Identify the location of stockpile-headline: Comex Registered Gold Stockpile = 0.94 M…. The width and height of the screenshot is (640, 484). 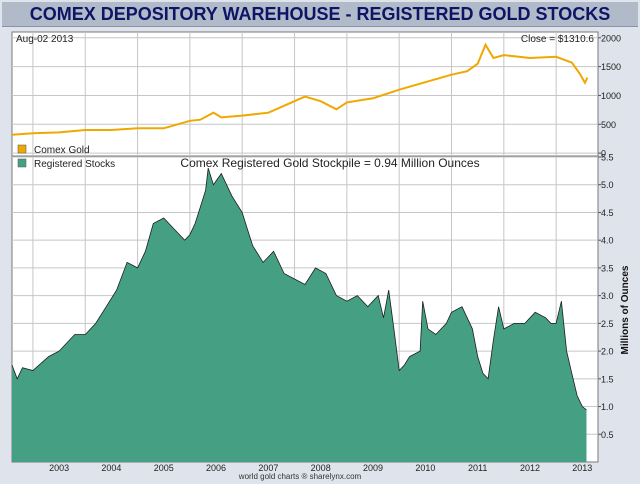
(329, 163).